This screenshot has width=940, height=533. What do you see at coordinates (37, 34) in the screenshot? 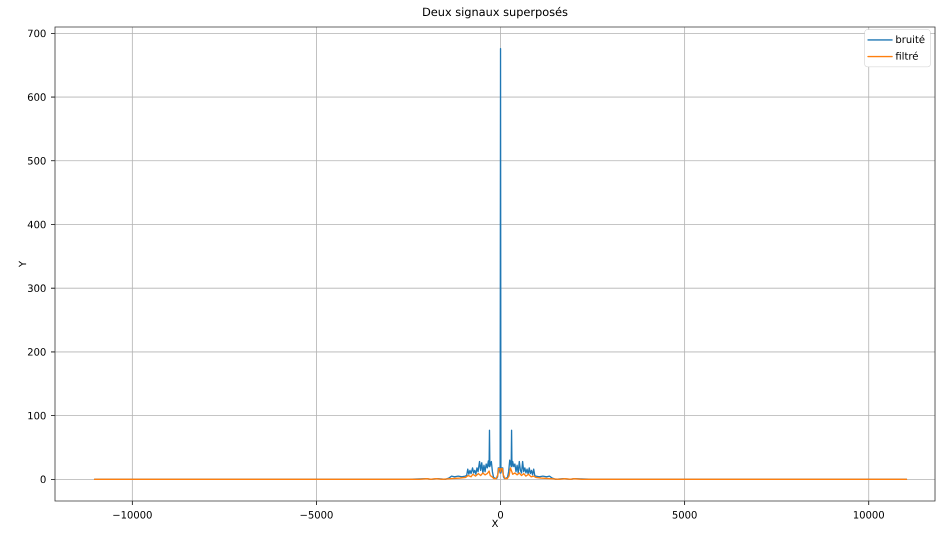
I see `y-tick-label: 700` at bounding box center [37, 34].